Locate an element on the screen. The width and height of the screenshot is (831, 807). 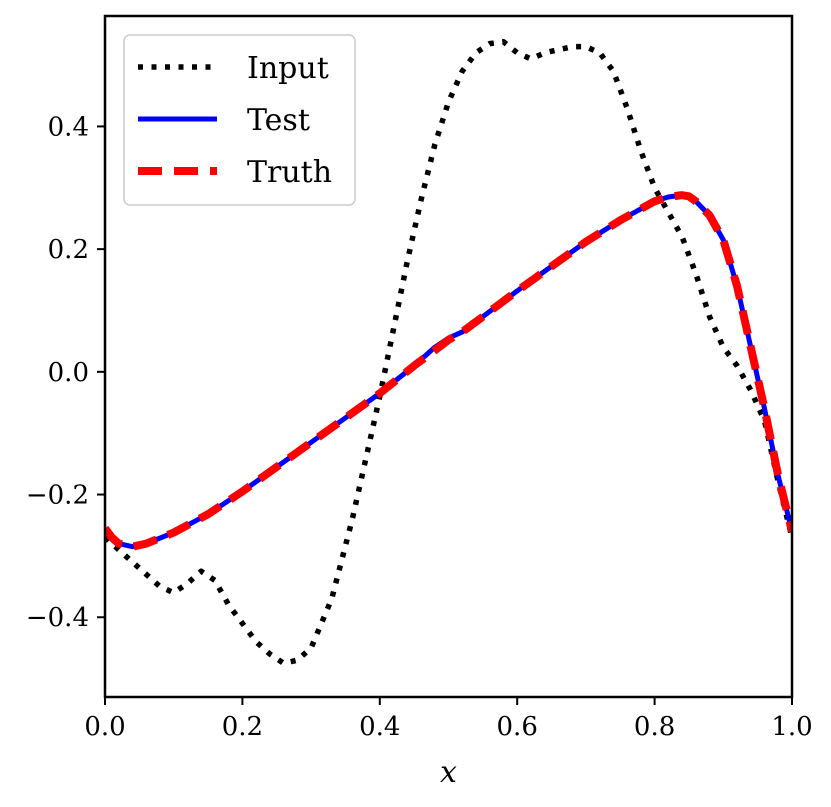
x-tick-label: 0.2 is located at coordinates (242, 727).